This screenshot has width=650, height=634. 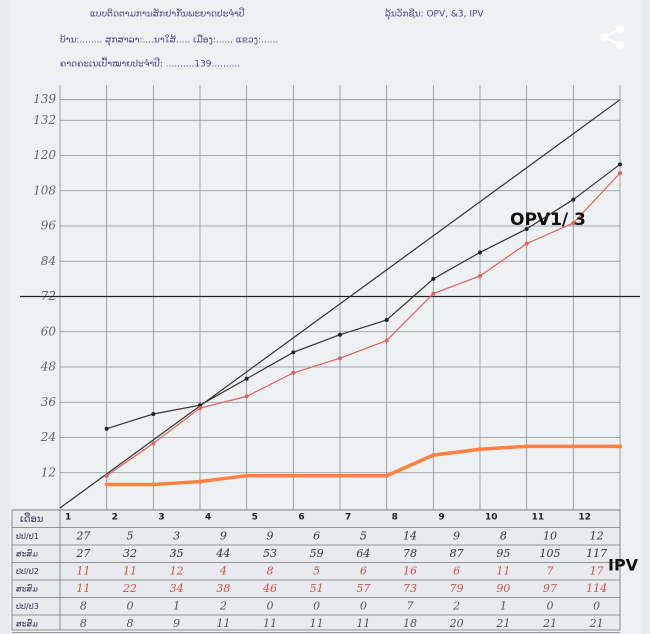 I want to click on month-label: 5, so click(x=255, y=517).